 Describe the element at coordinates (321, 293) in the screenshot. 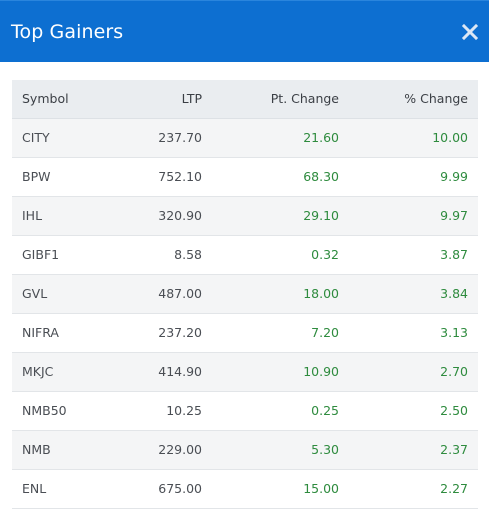

I see `pt-change-cell: 18.00` at that location.